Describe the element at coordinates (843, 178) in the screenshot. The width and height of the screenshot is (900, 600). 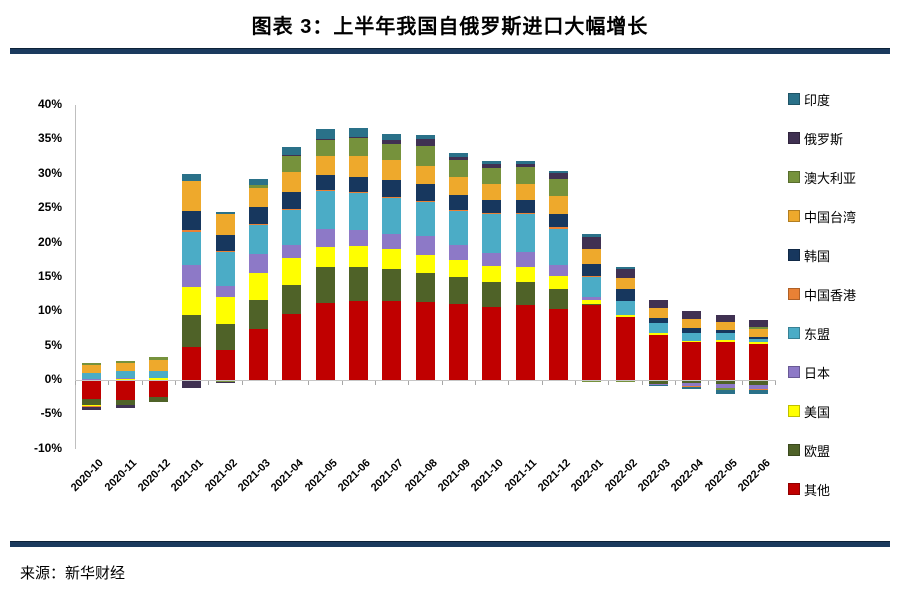
I see `legend-item-澳大利亚: 澳大利亚` at that location.